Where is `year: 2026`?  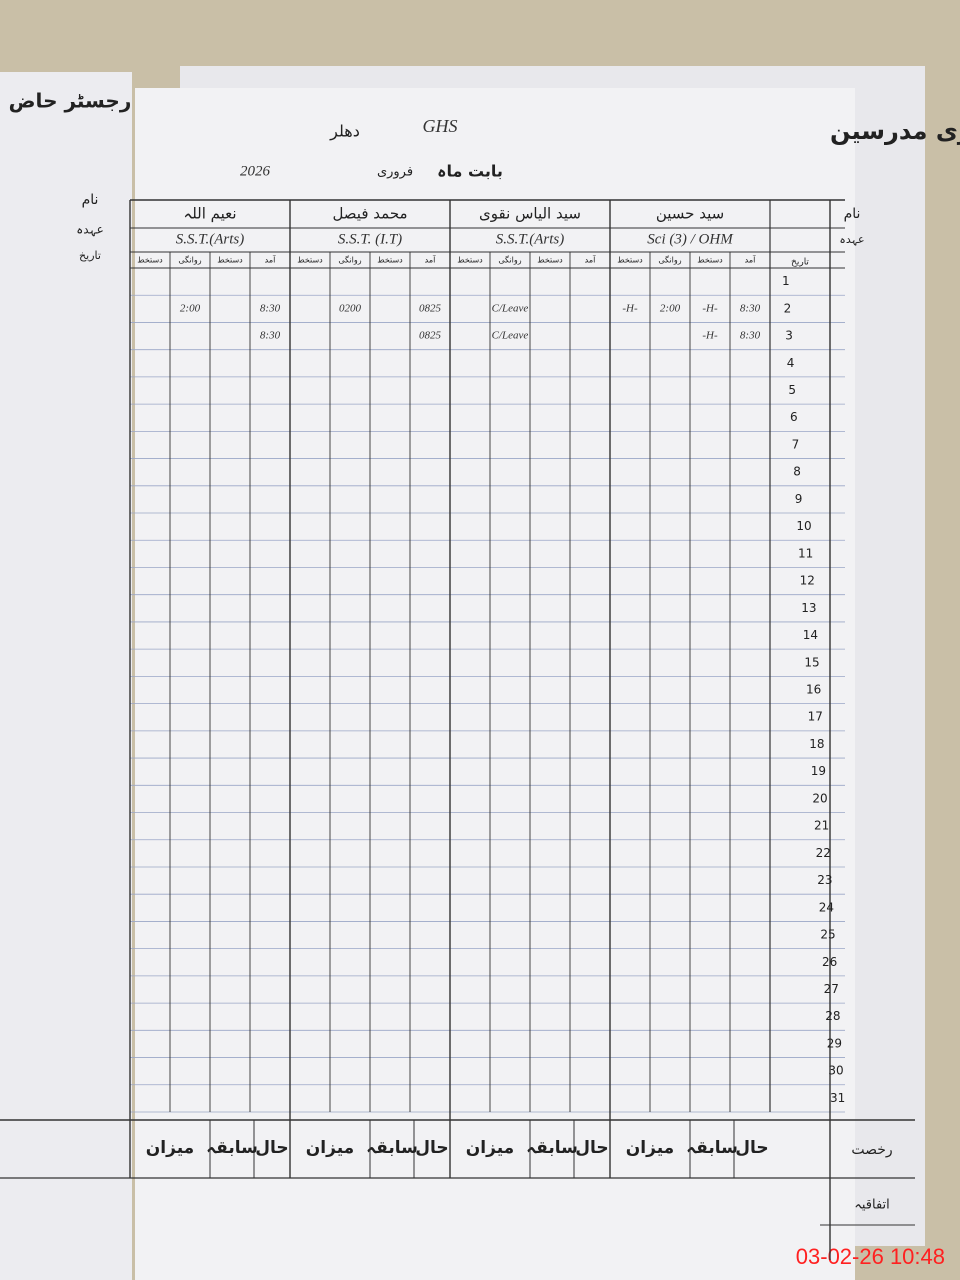
year: 2026 is located at coordinates (255, 171).